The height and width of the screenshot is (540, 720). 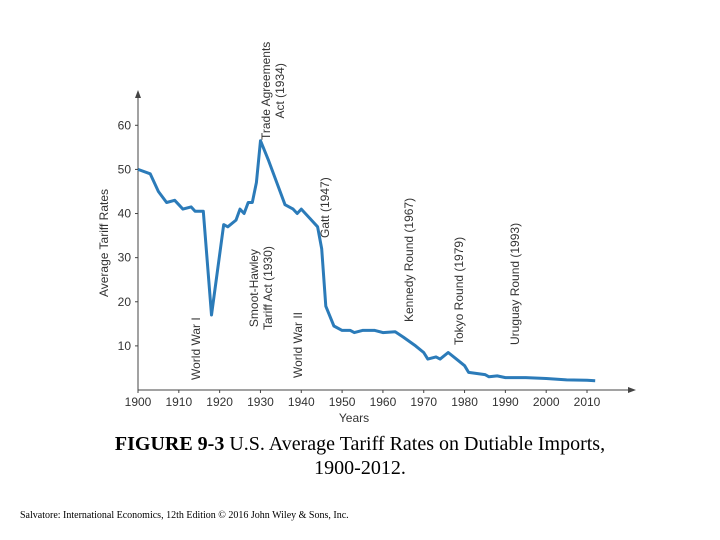 What do you see at coordinates (325, 207) in the screenshot?
I see `annotation: Gatt (1947)` at bounding box center [325, 207].